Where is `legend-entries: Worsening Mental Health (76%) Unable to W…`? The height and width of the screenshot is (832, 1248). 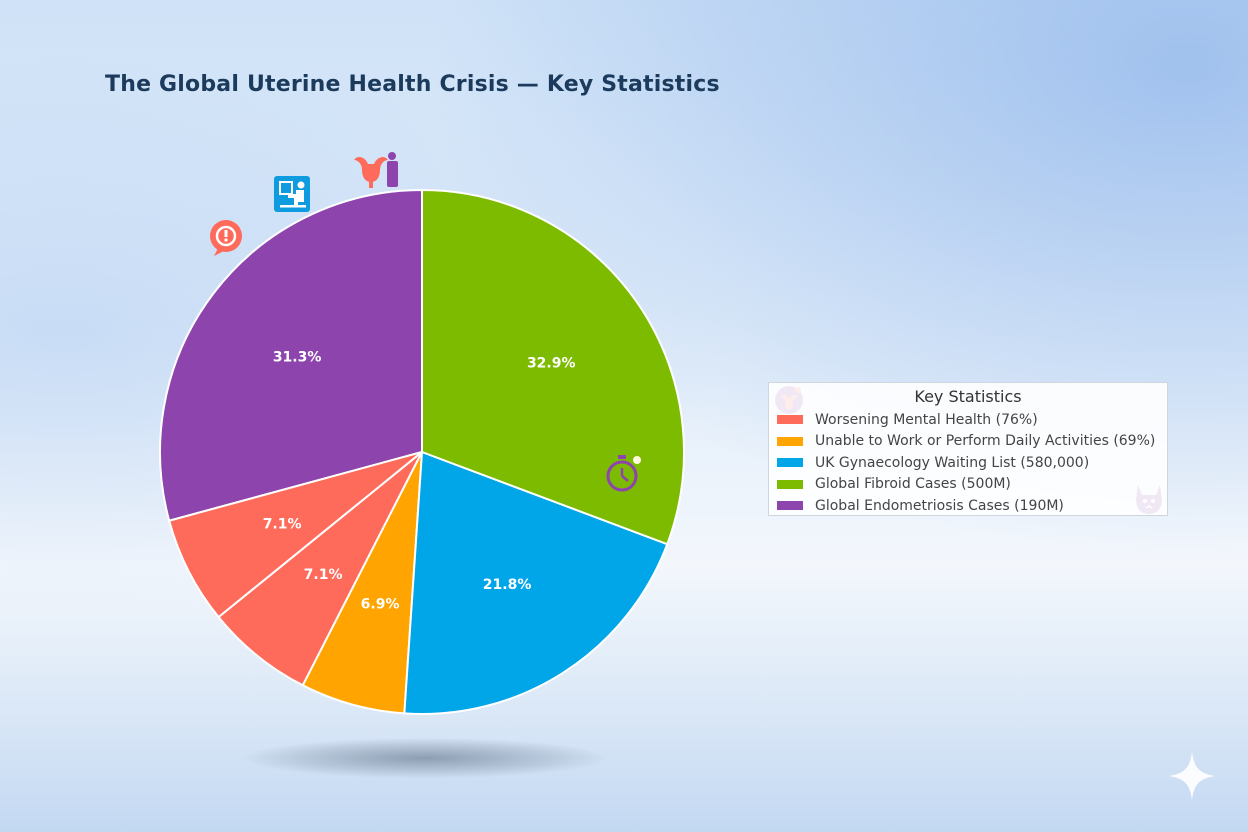
legend-entries: Worsening Mental Health (76%) Unable to W… is located at coordinates (968, 463).